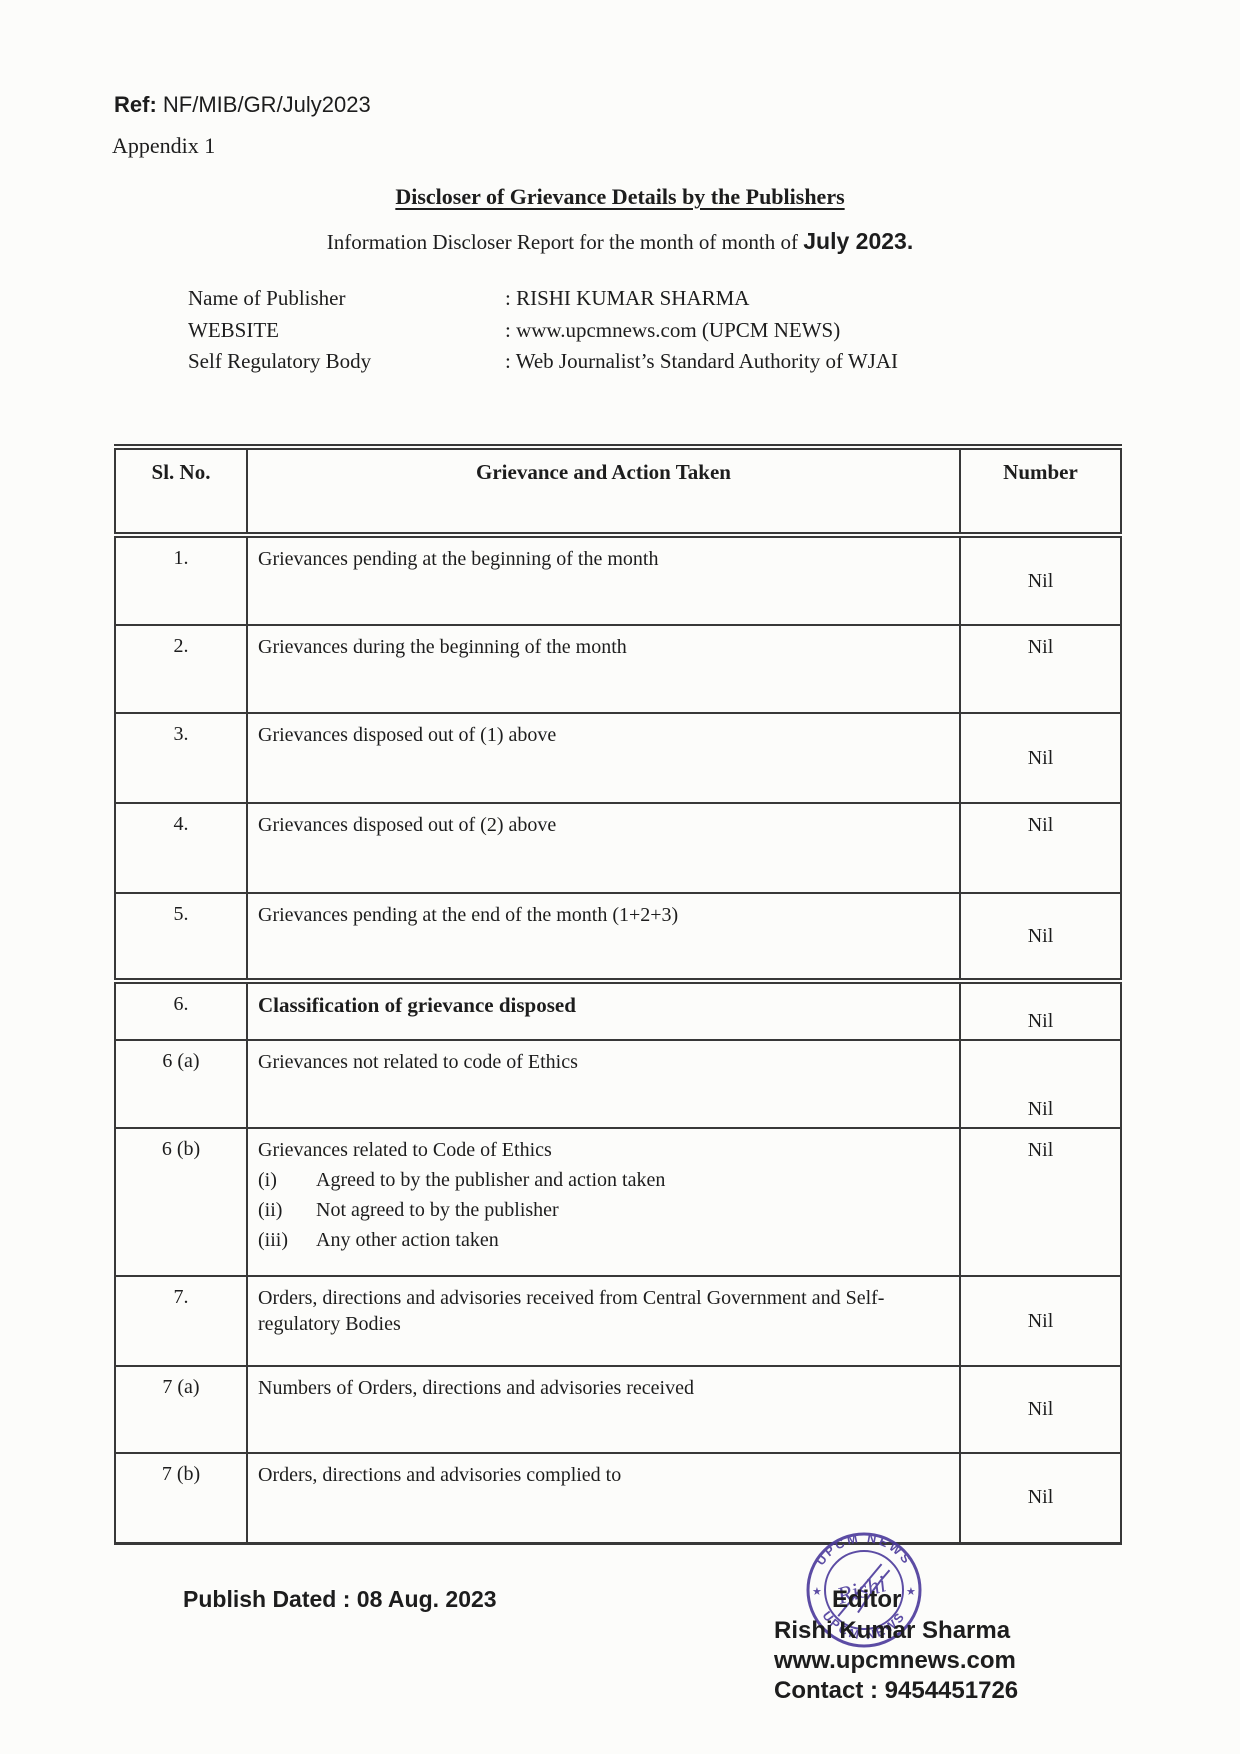  I want to click on row-sl-no: 2., so click(181, 669).